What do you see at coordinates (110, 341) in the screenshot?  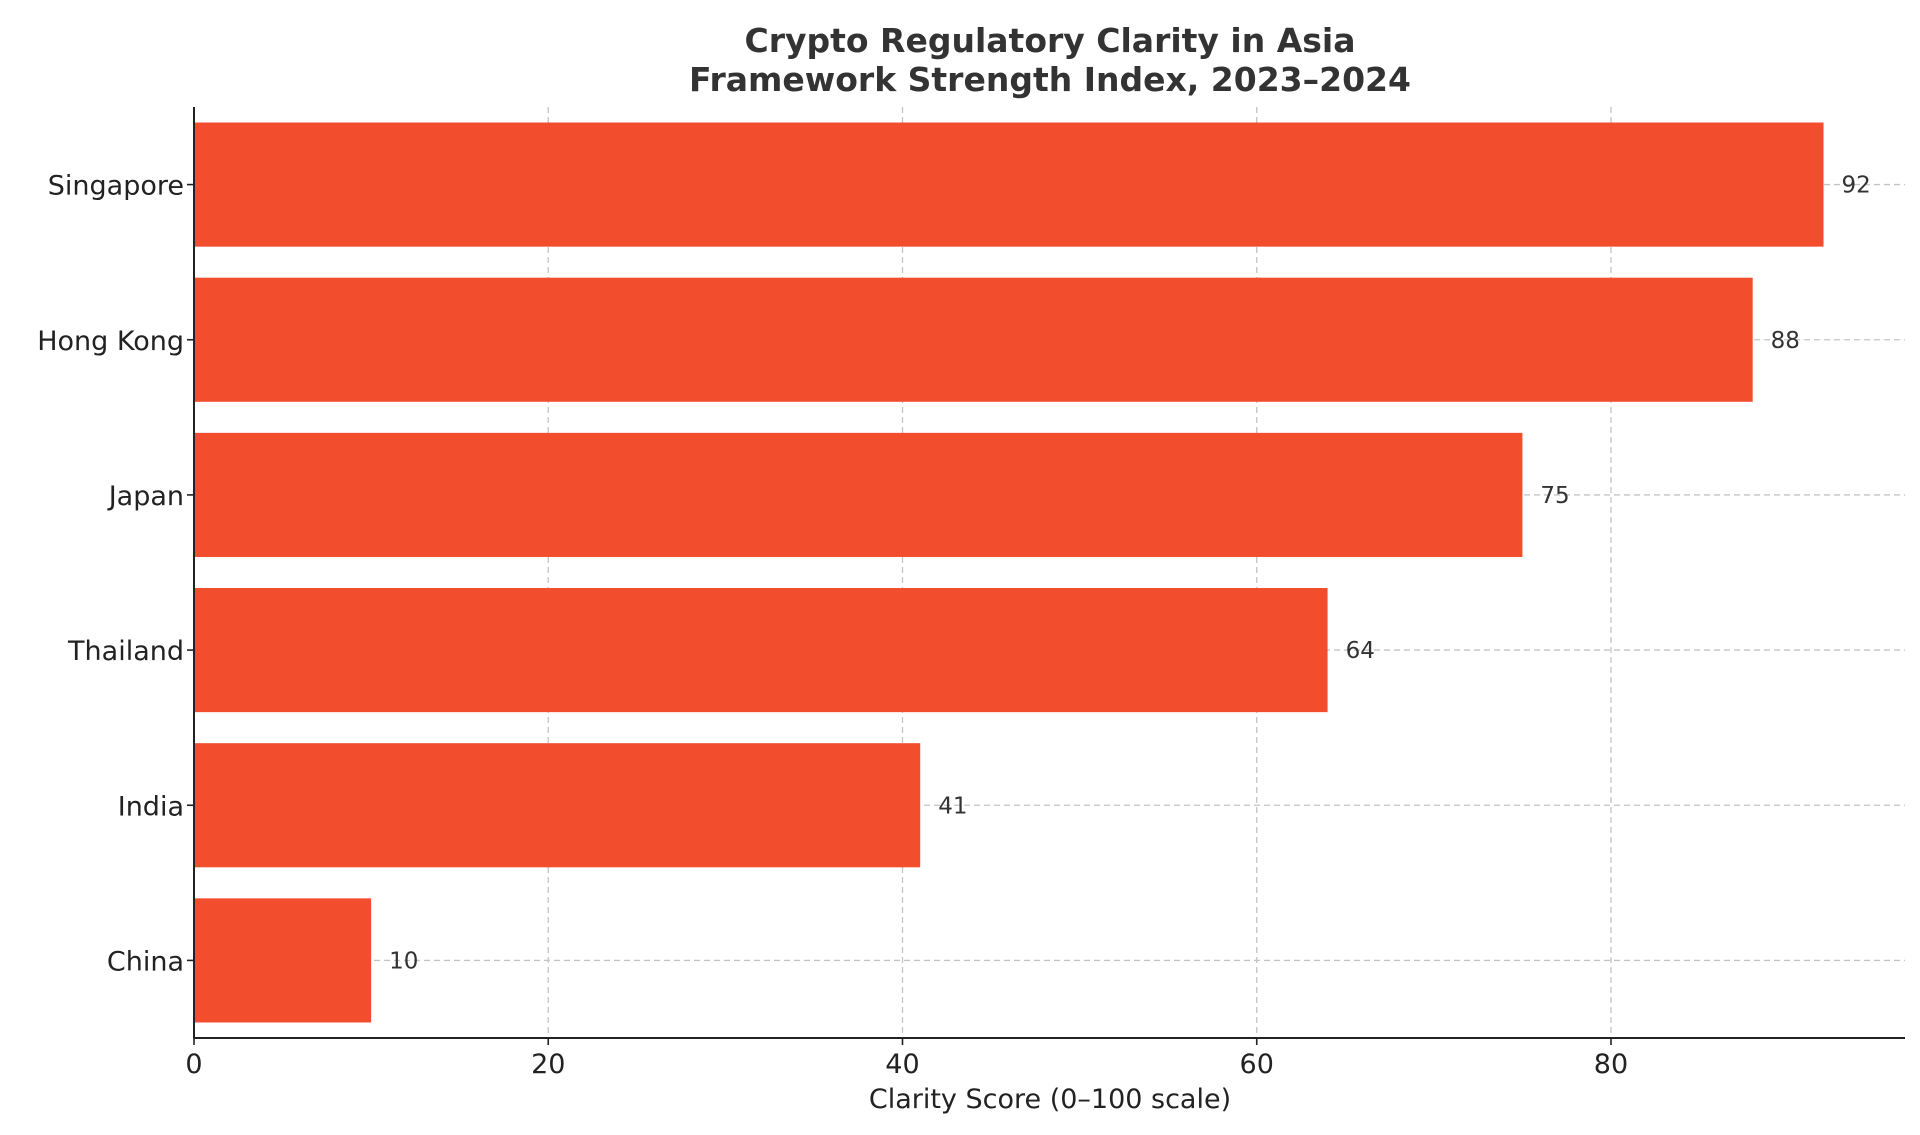 I see `y-tick-label: Hong Kong` at bounding box center [110, 341].